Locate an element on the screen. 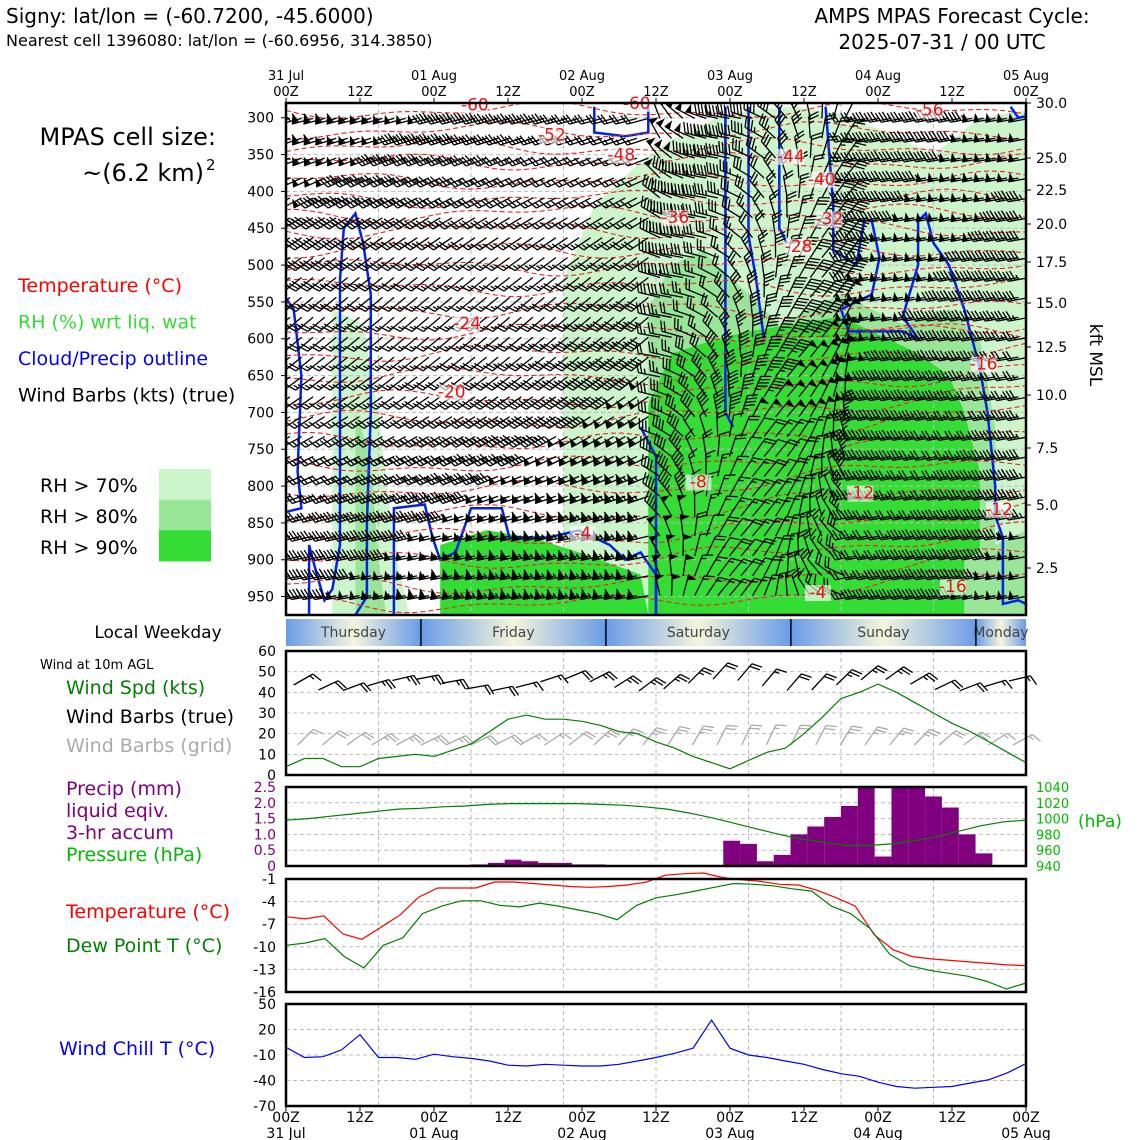 The height and width of the screenshot is (1140, 1140). temperature-contour is located at coordinates (656, 249).